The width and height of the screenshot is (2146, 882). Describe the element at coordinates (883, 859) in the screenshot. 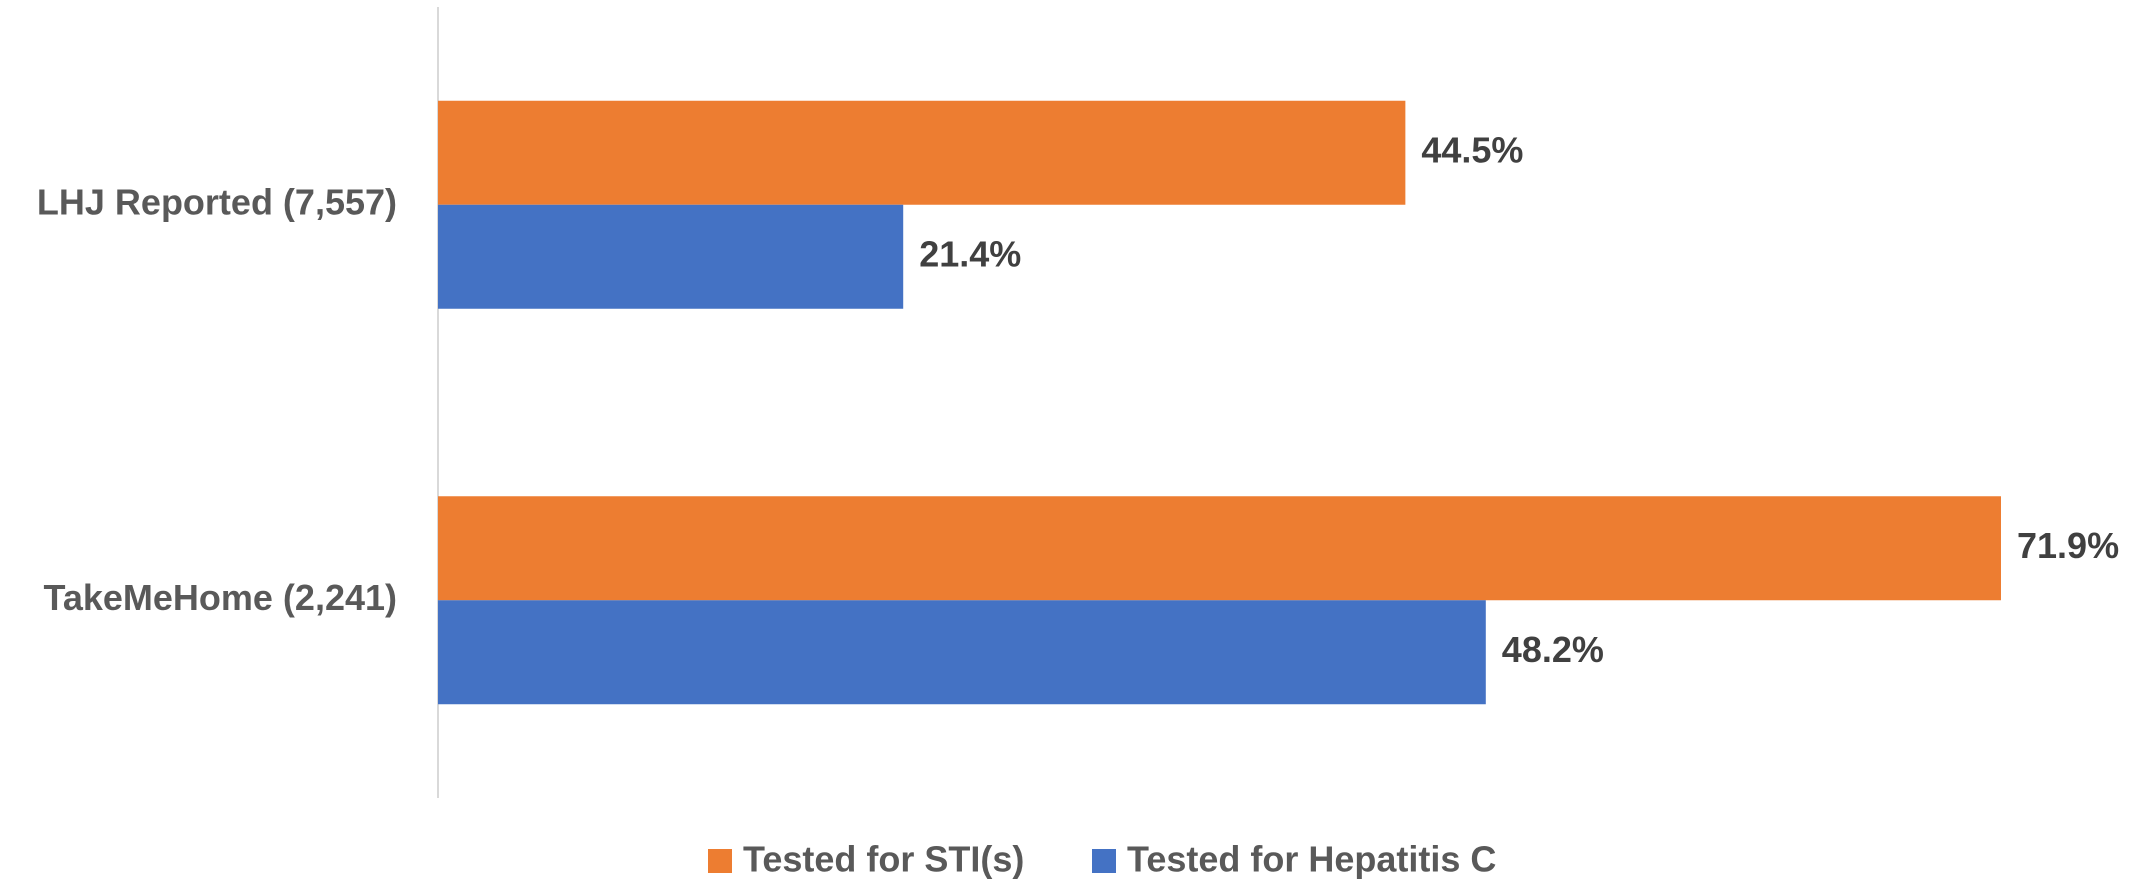

I see `legend-label: Tested for STI(s)` at that location.